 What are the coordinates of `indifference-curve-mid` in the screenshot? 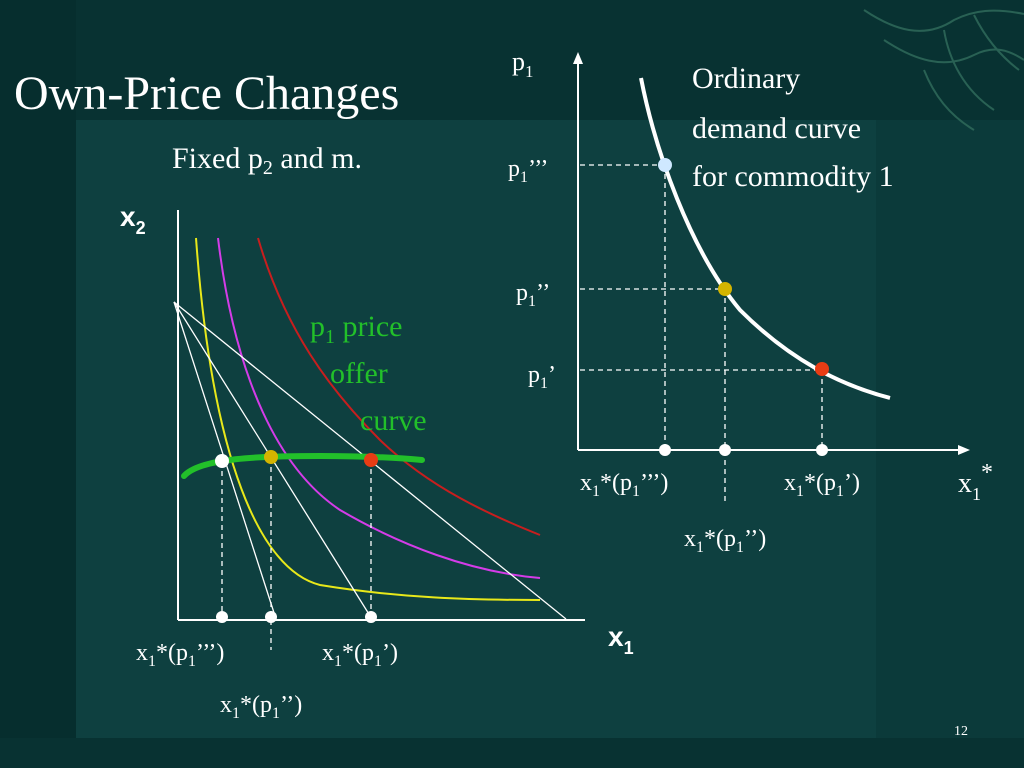 It's located at (379, 408).